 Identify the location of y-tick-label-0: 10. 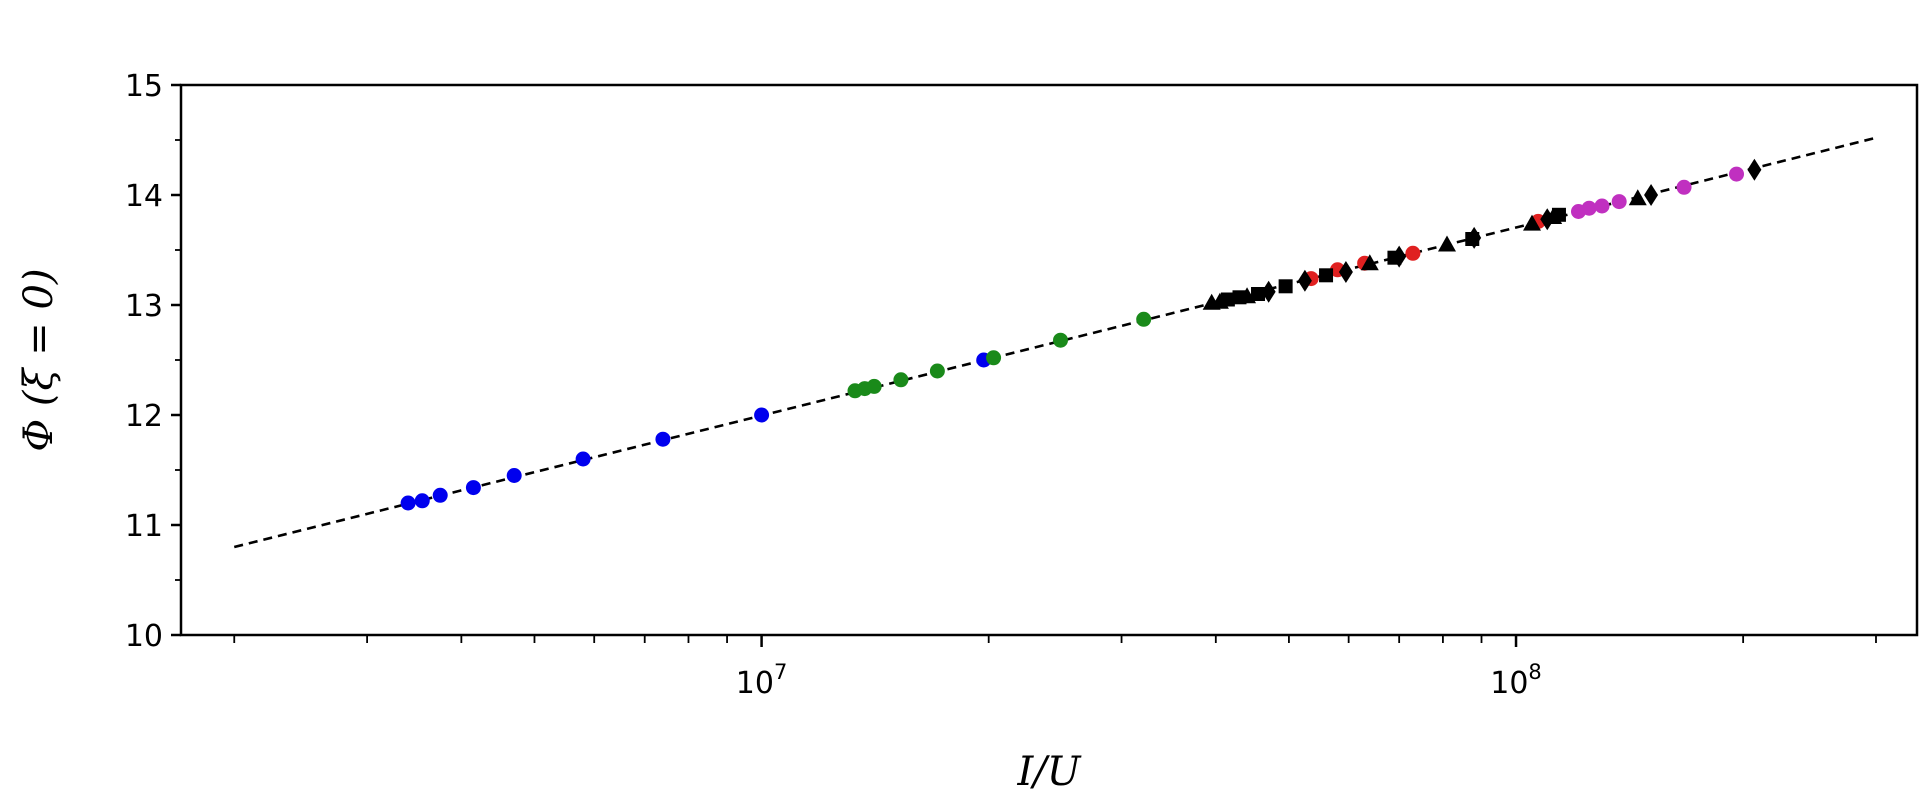
(144, 636).